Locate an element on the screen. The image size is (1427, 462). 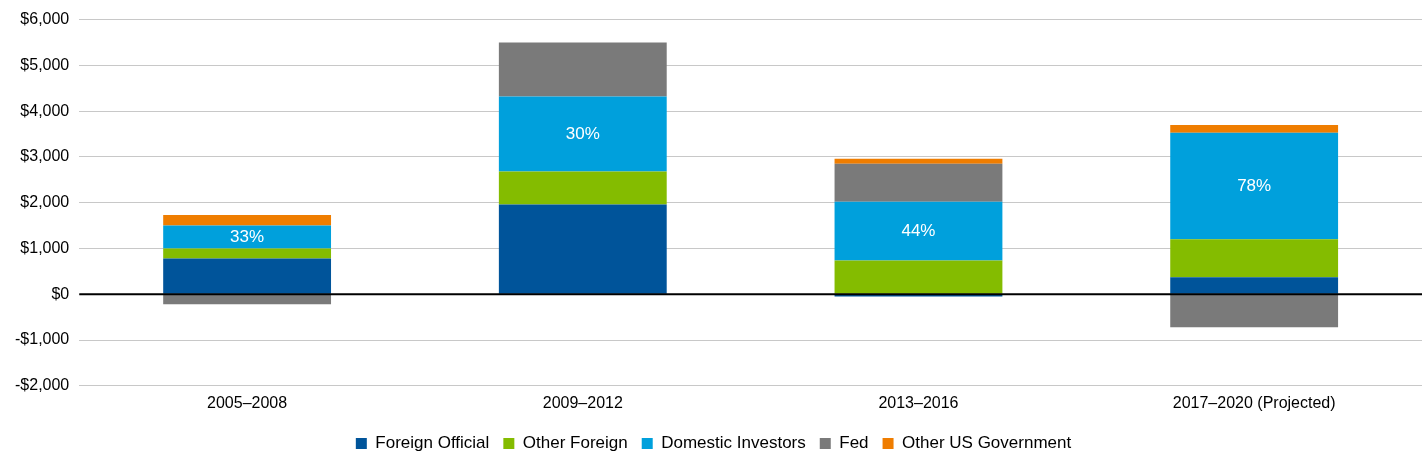
x-tick-label: 2013–2016 is located at coordinates (918, 402).